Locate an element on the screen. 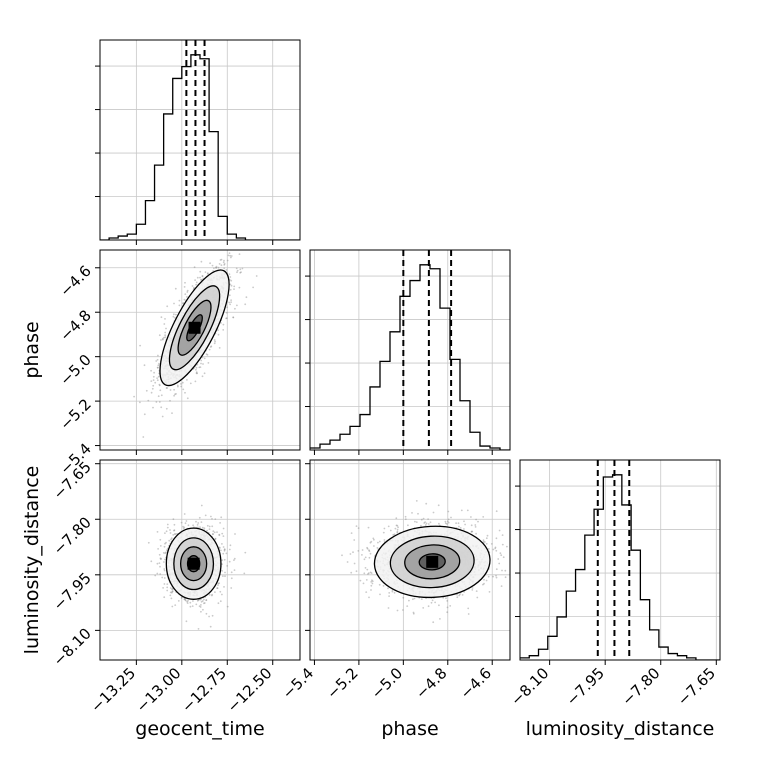  hist-panel-geocent_time-area is located at coordinates (200, 140).